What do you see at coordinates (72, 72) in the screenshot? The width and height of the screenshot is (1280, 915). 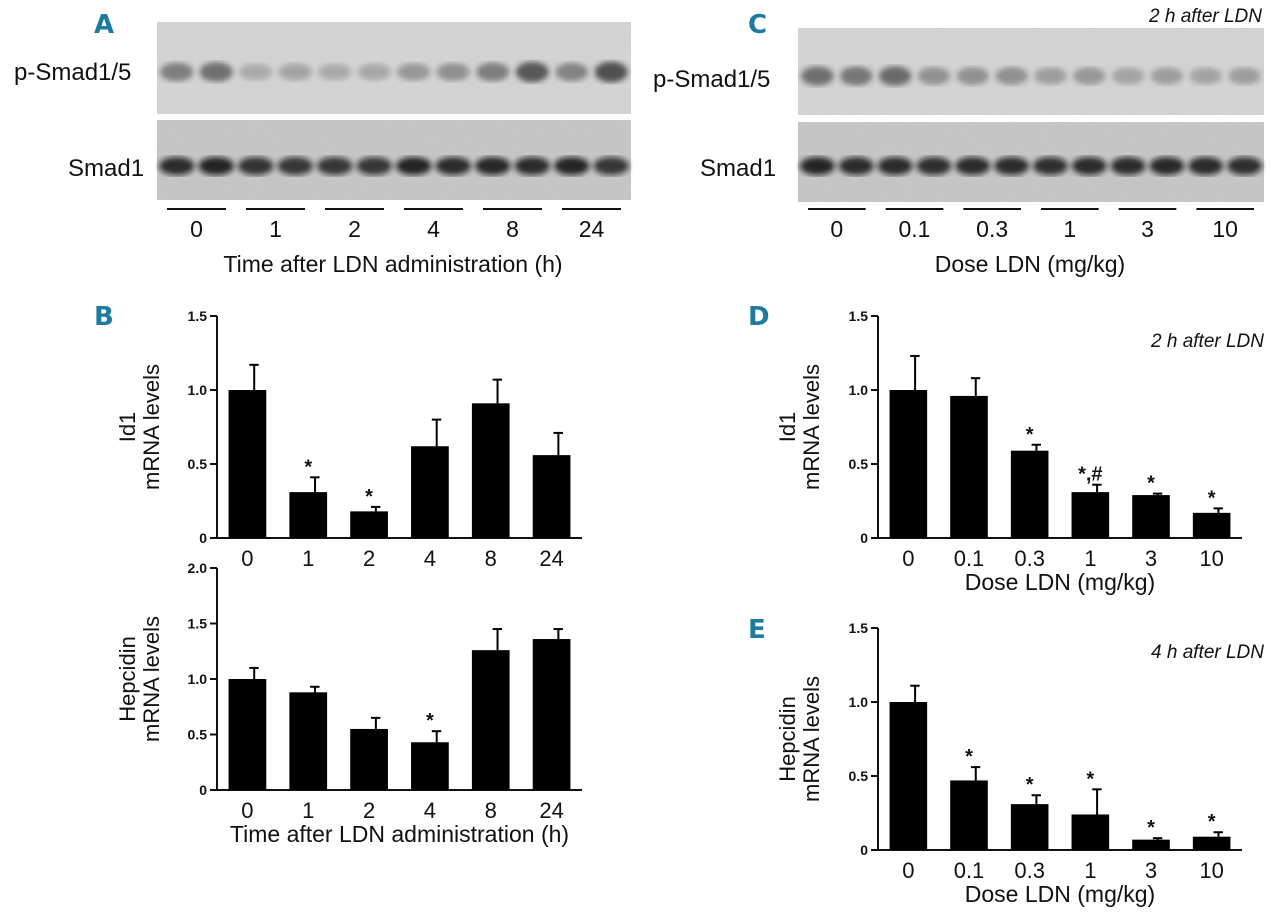 I see `blot-a-label-psmad: p-Smad1/5` at bounding box center [72, 72].